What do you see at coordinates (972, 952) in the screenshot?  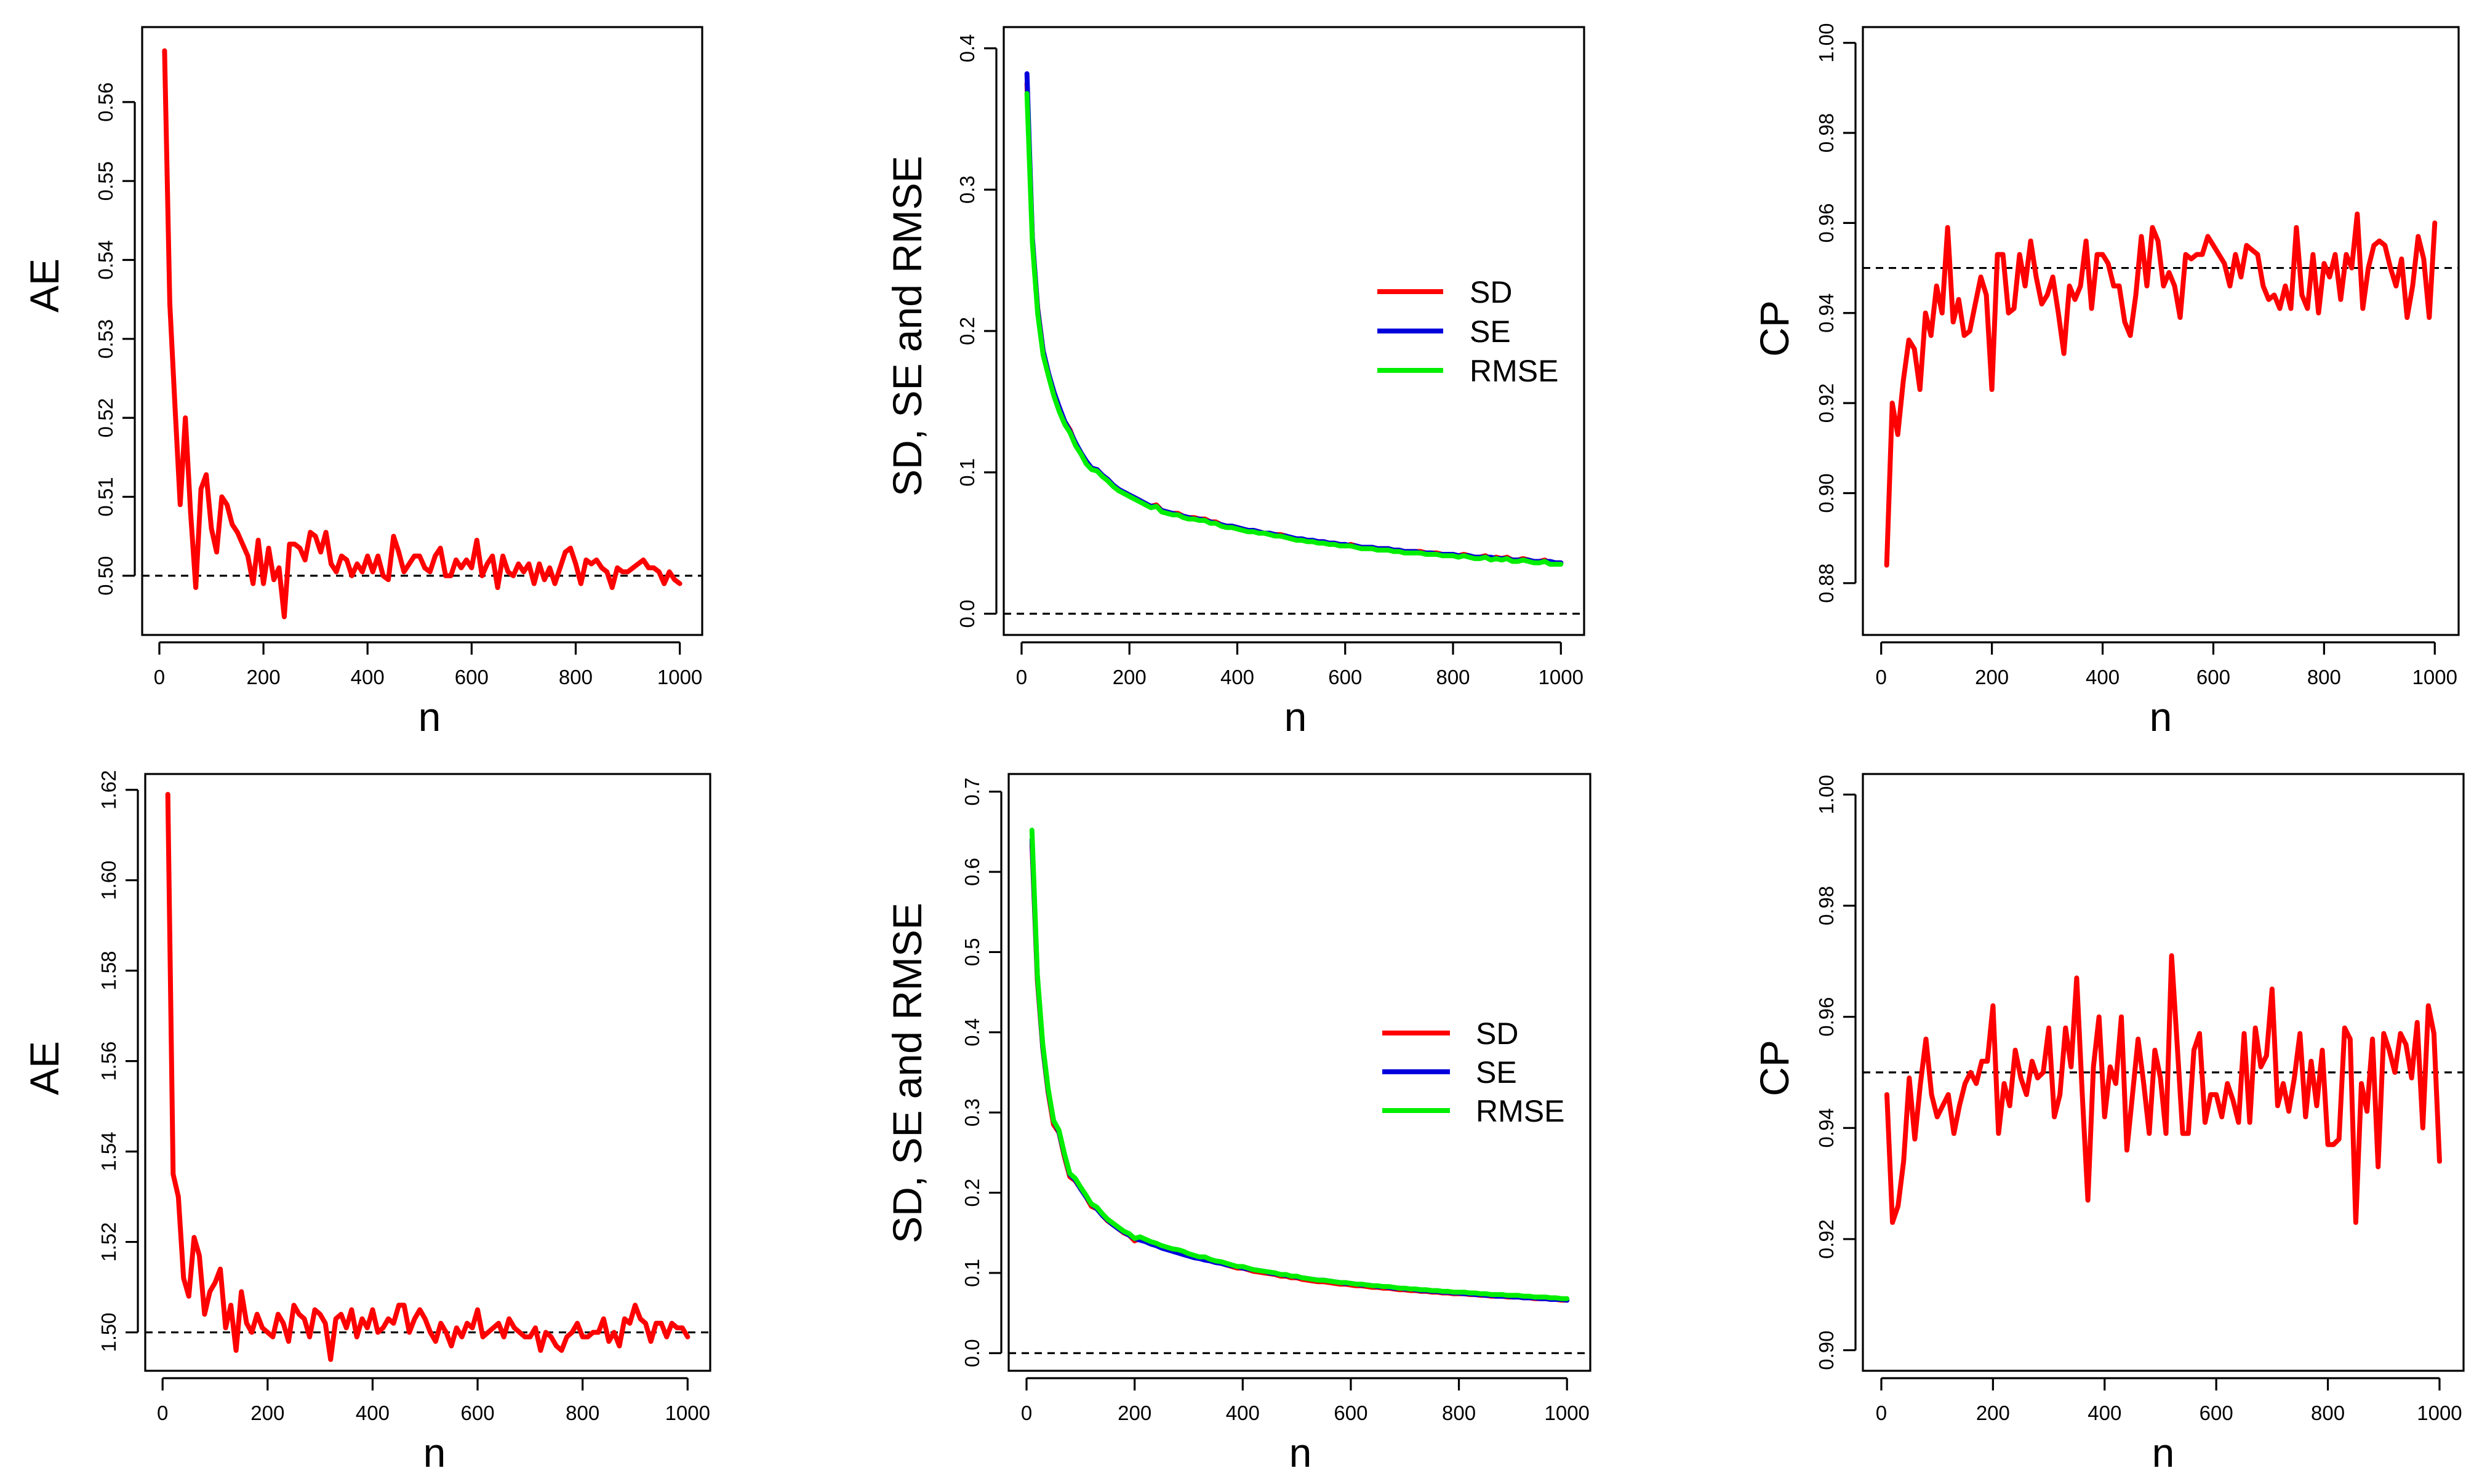 I see `y-tick-label: 0.5` at bounding box center [972, 952].